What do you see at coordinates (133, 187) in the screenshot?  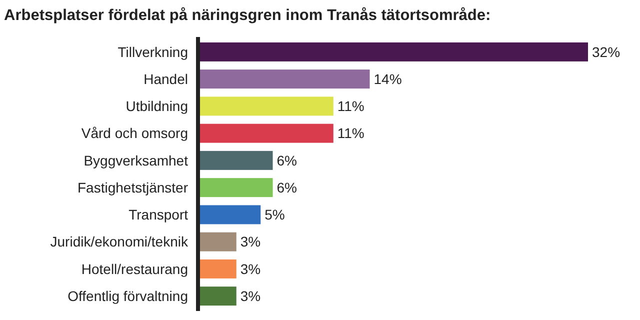 I see `y-tick-label: Fastighetstjänster` at bounding box center [133, 187].